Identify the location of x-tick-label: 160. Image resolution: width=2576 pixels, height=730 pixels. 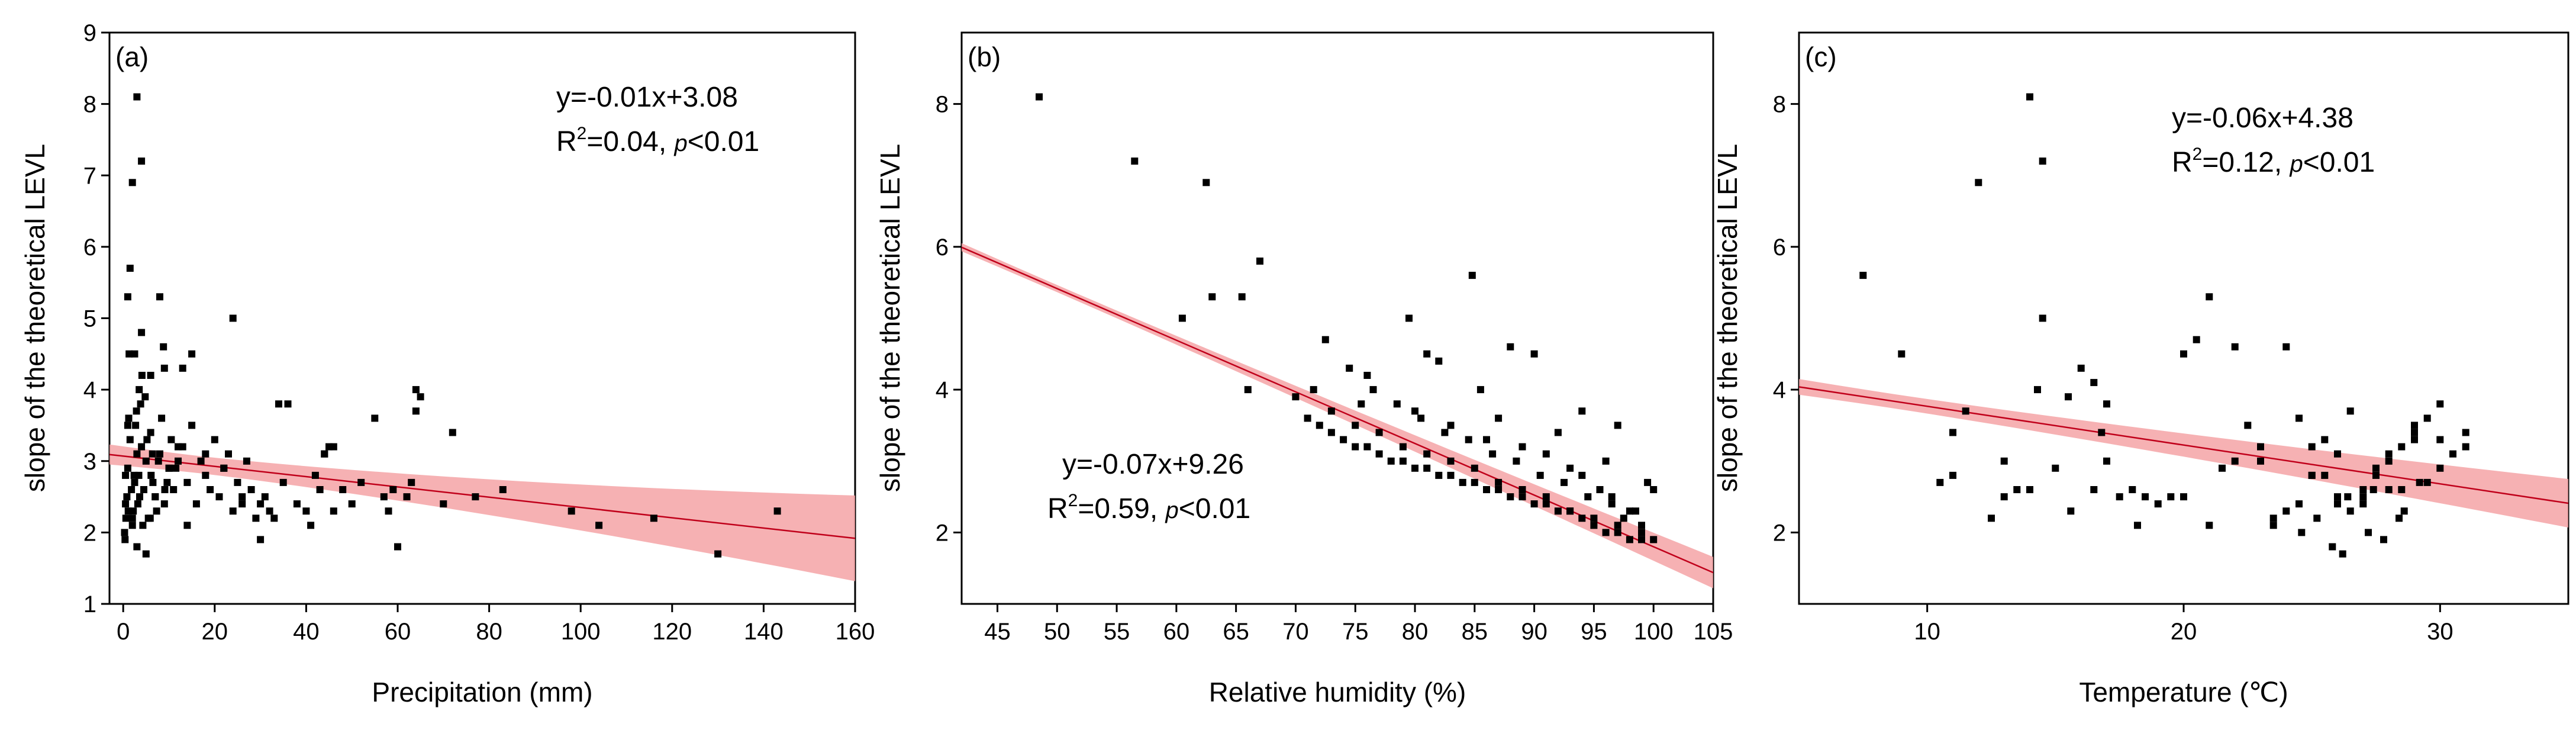
(855, 632).